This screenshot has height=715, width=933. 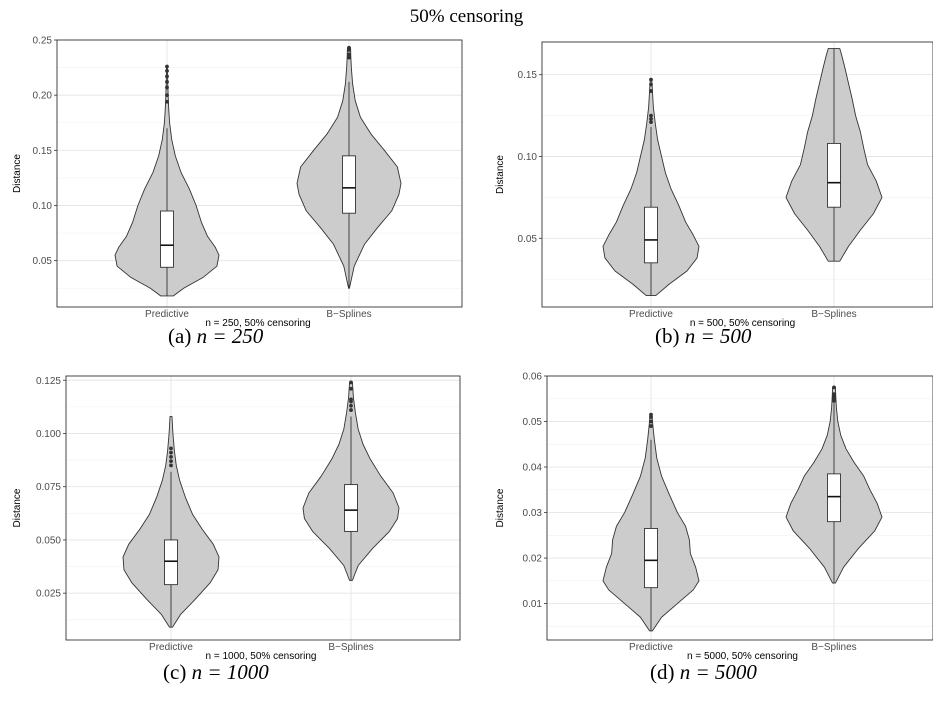 I want to click on y-tick-label: 0.25, so click(x=43, y=41).